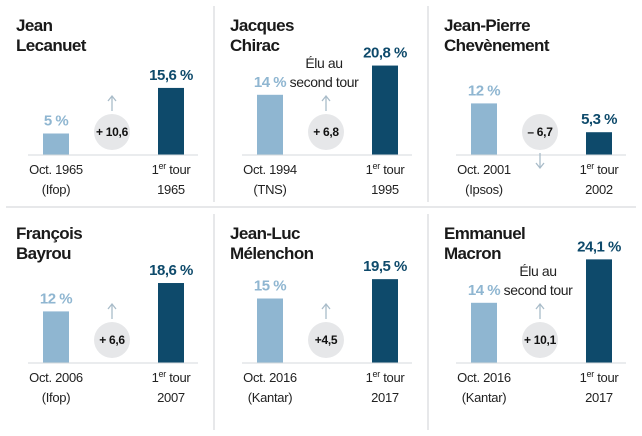 The width and height of the screenshot is (642, 436). I want to click on value-label: 15 %, so click(270, 286).